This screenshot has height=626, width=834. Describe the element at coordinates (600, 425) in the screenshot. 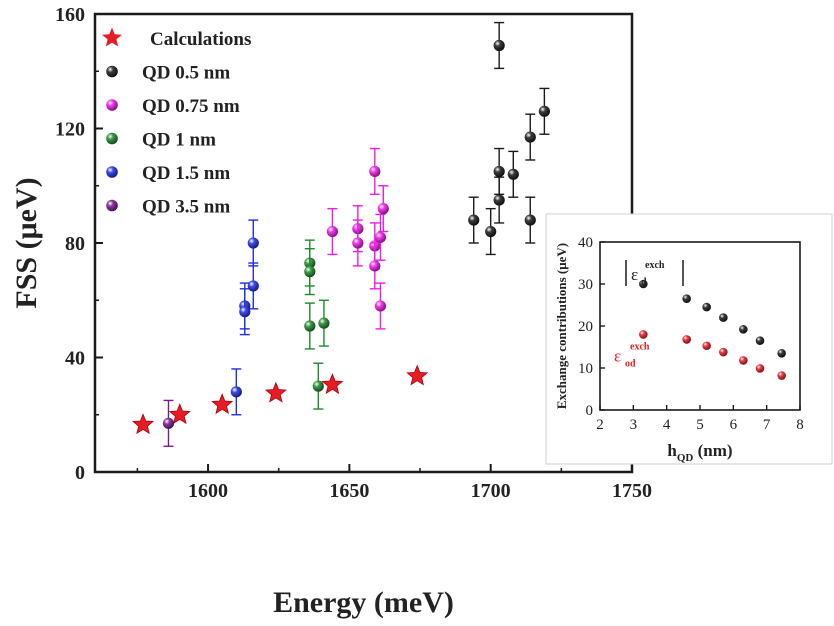

I see `inset-x-tick-label: 2` at that location.